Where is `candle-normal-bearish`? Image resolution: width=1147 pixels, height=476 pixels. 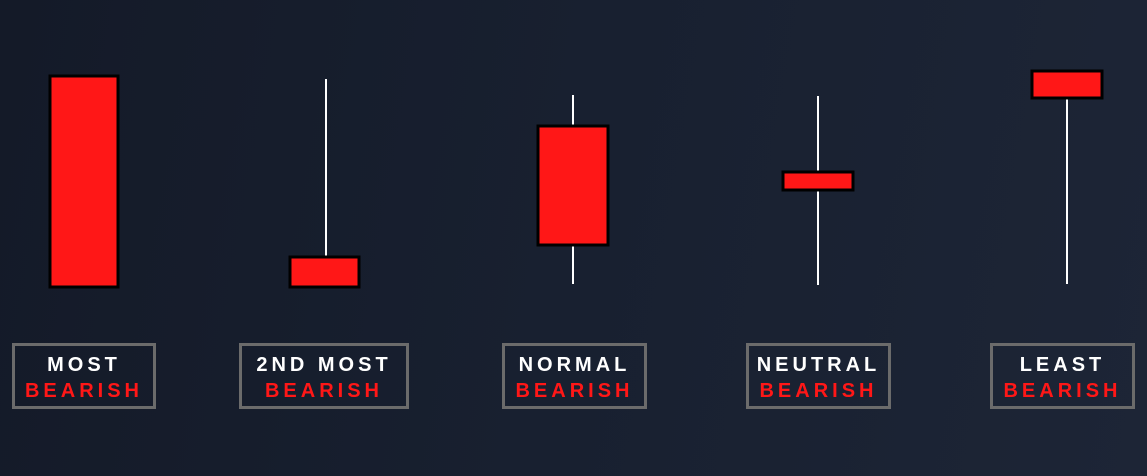
candle-normal-bearish is located at coordinates (573, 189).